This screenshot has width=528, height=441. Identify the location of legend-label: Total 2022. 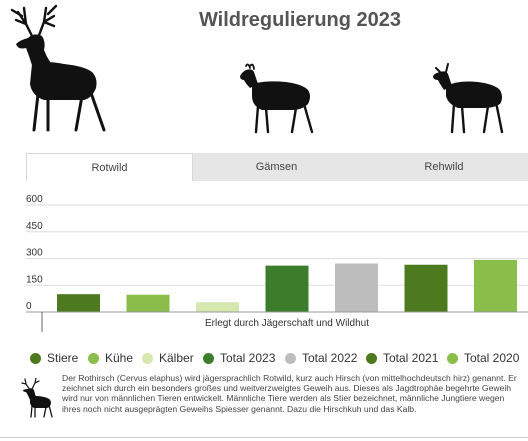
(330, 358).